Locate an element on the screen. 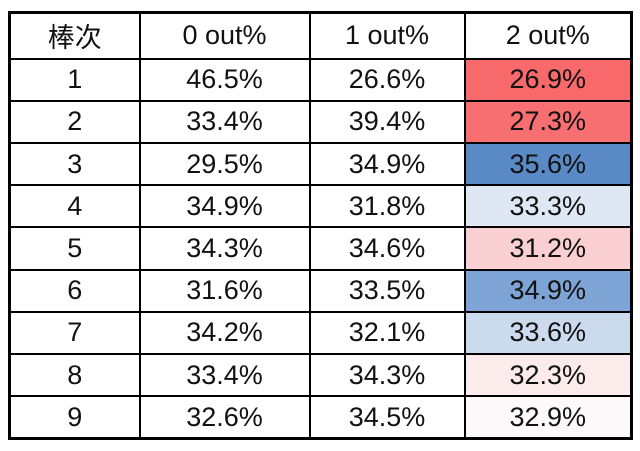 This screenshot has width=640, height=451. table-header: 棒次 0 out% 1 out% 2 out% is located at coordinates (320, 35).